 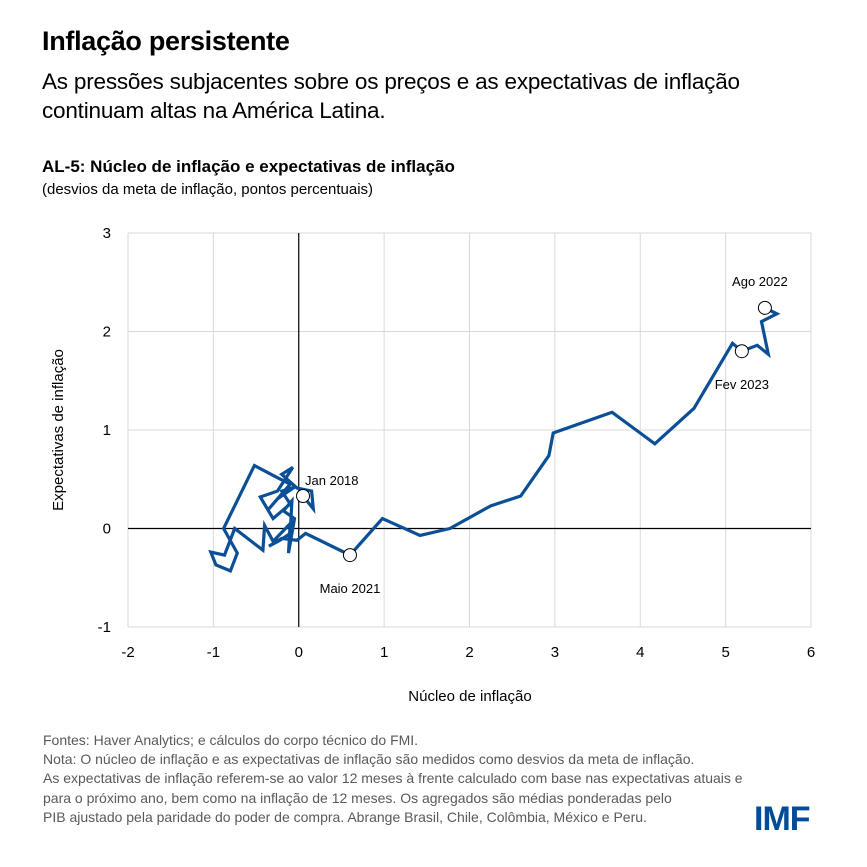 I want to click on annotation-label: Fev 2023, so click(x=742, y=384).